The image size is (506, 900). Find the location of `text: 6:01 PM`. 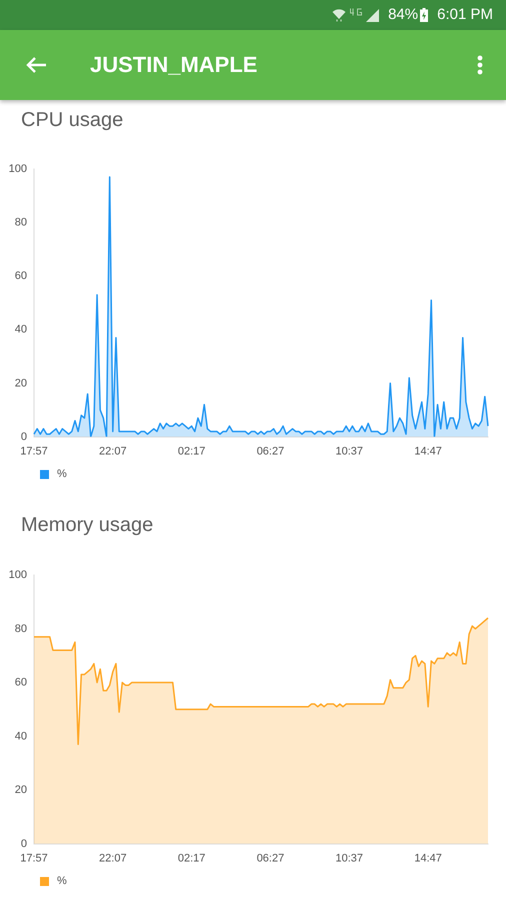

text: 6:01 PM is located at coordinates (465, 15).